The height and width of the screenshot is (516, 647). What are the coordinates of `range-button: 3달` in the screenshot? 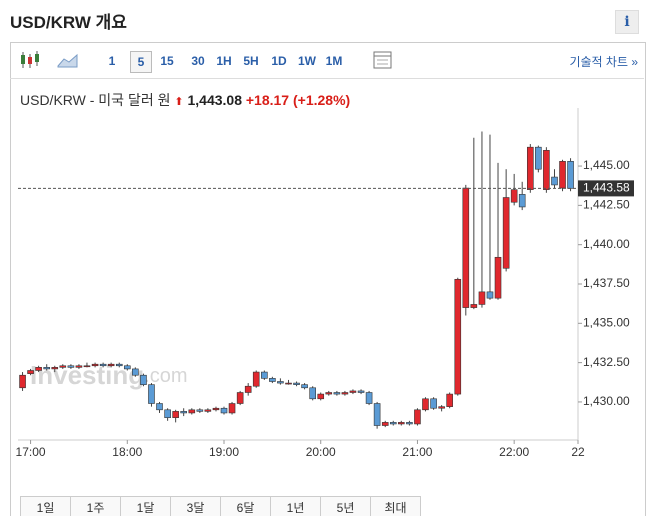 It's located at (195, 506).